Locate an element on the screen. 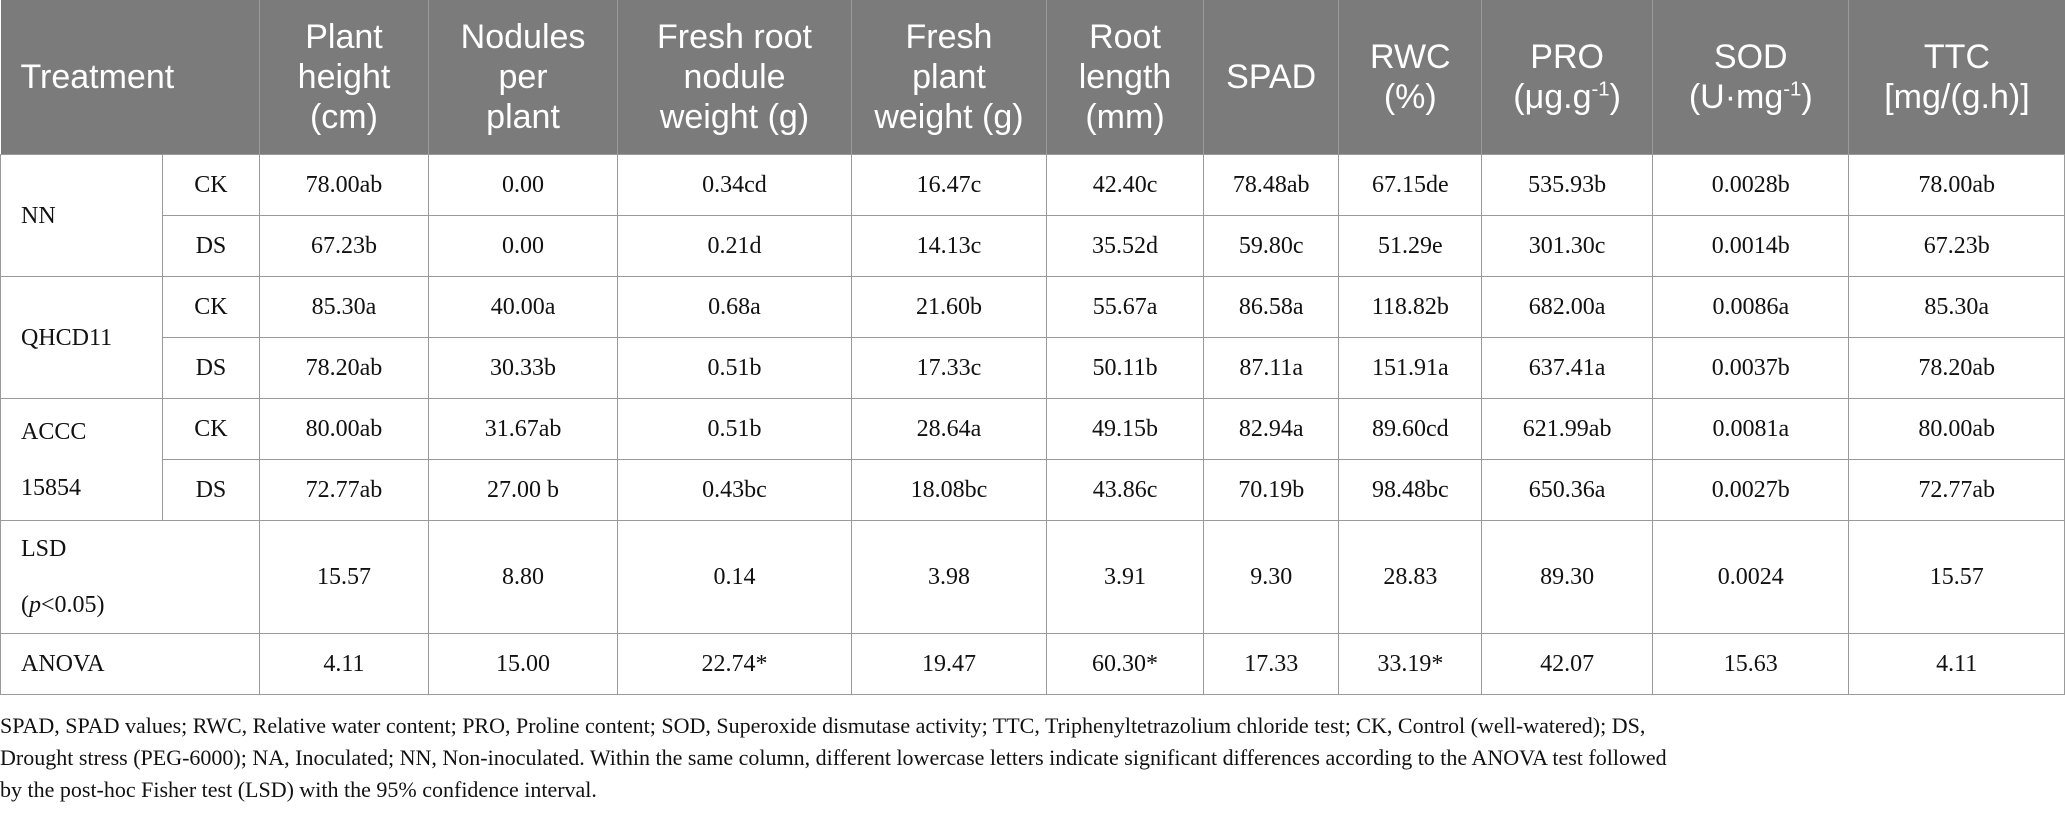 The image size is (2065, 825). table-cell: 118.82b is located at coordinates (1410, 307).